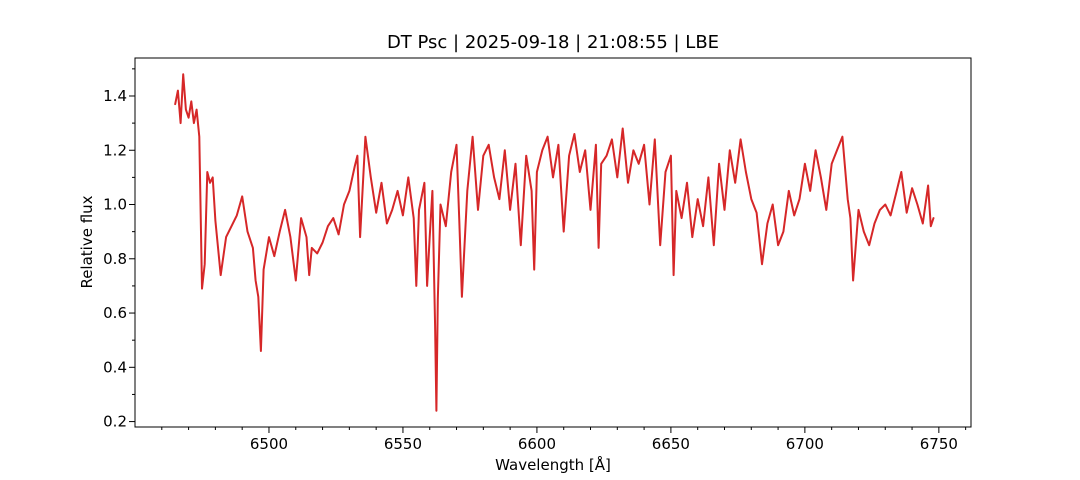 The width and height of the screenshot is (1080, 480). What do you see at coordinates (115, 422) in the screenshot?
I see `y-tick-label: 0.2` at bounding box center [115, 422].